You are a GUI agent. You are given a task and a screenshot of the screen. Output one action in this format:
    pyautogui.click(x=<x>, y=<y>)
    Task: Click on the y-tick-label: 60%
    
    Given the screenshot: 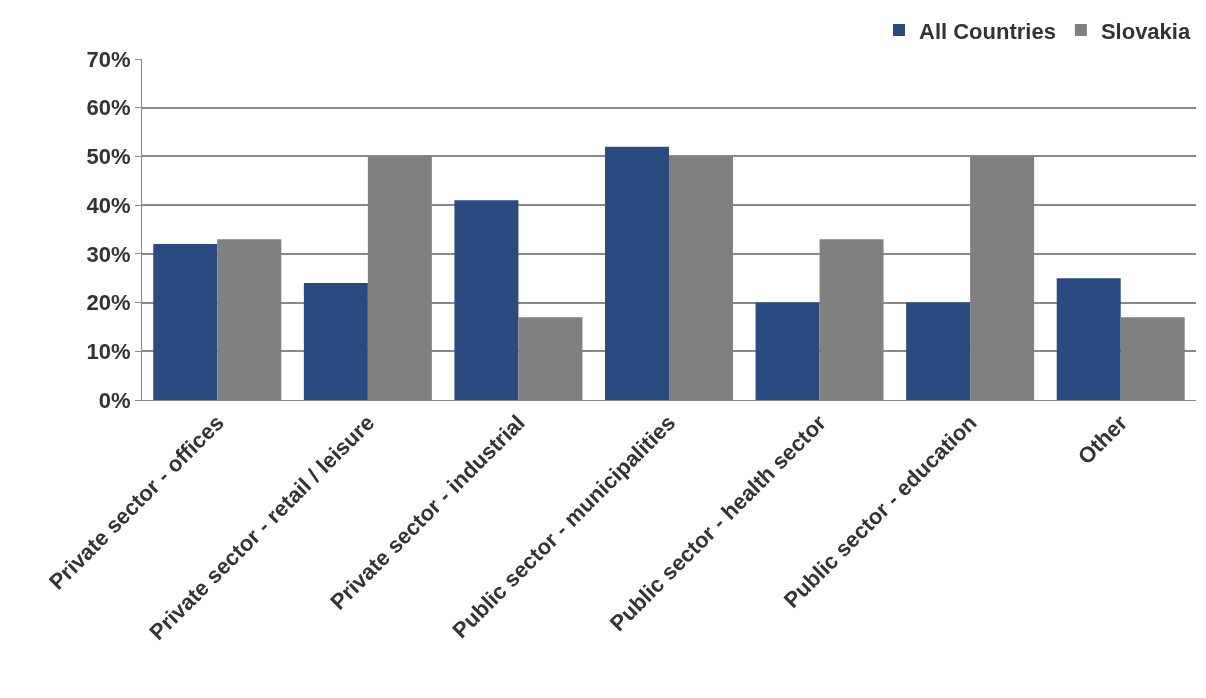 What is the action you would take?
    pyautogui.click(x=108, y=108)
    